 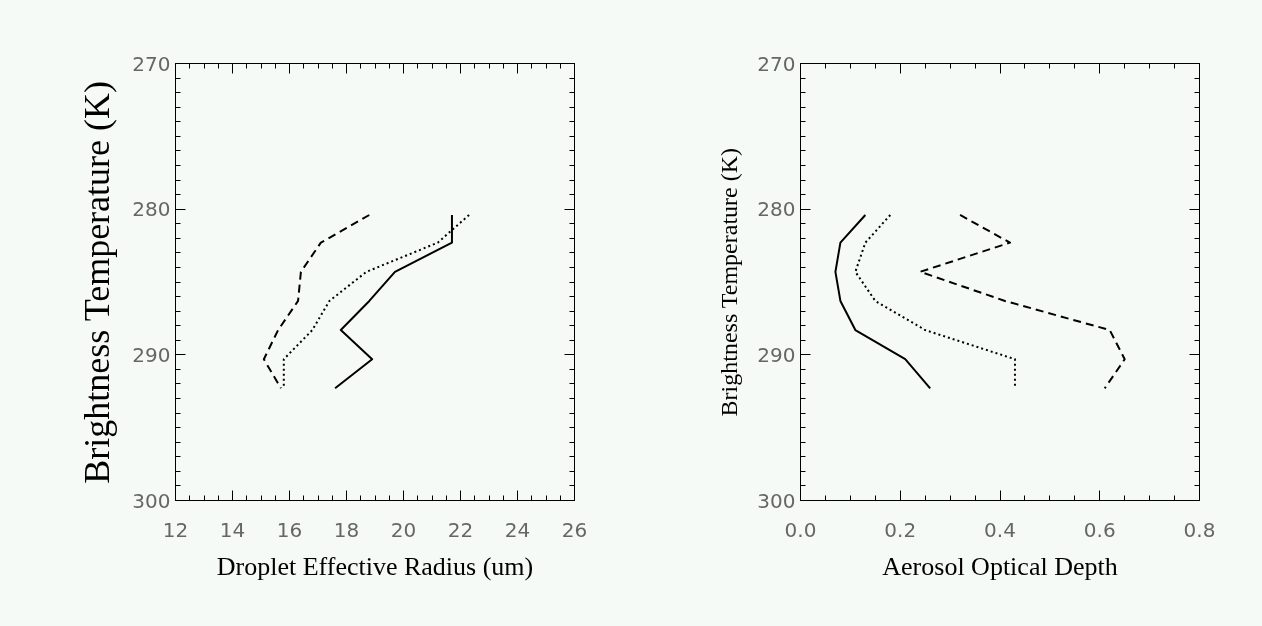 I want to click on x-tick-label: 22, so click(x=460, y=529).